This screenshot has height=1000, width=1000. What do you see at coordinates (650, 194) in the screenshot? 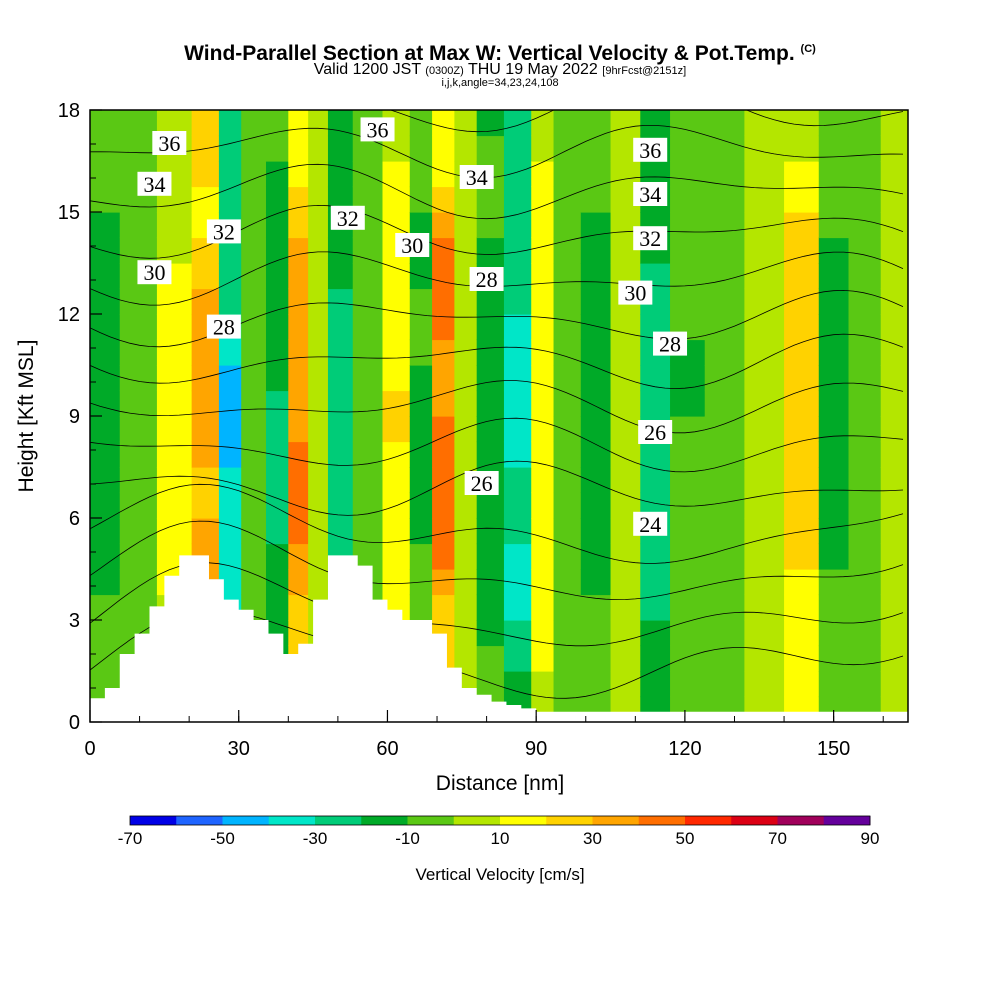
I see `contour-label-34: 34` at bounding box center [650, 194].